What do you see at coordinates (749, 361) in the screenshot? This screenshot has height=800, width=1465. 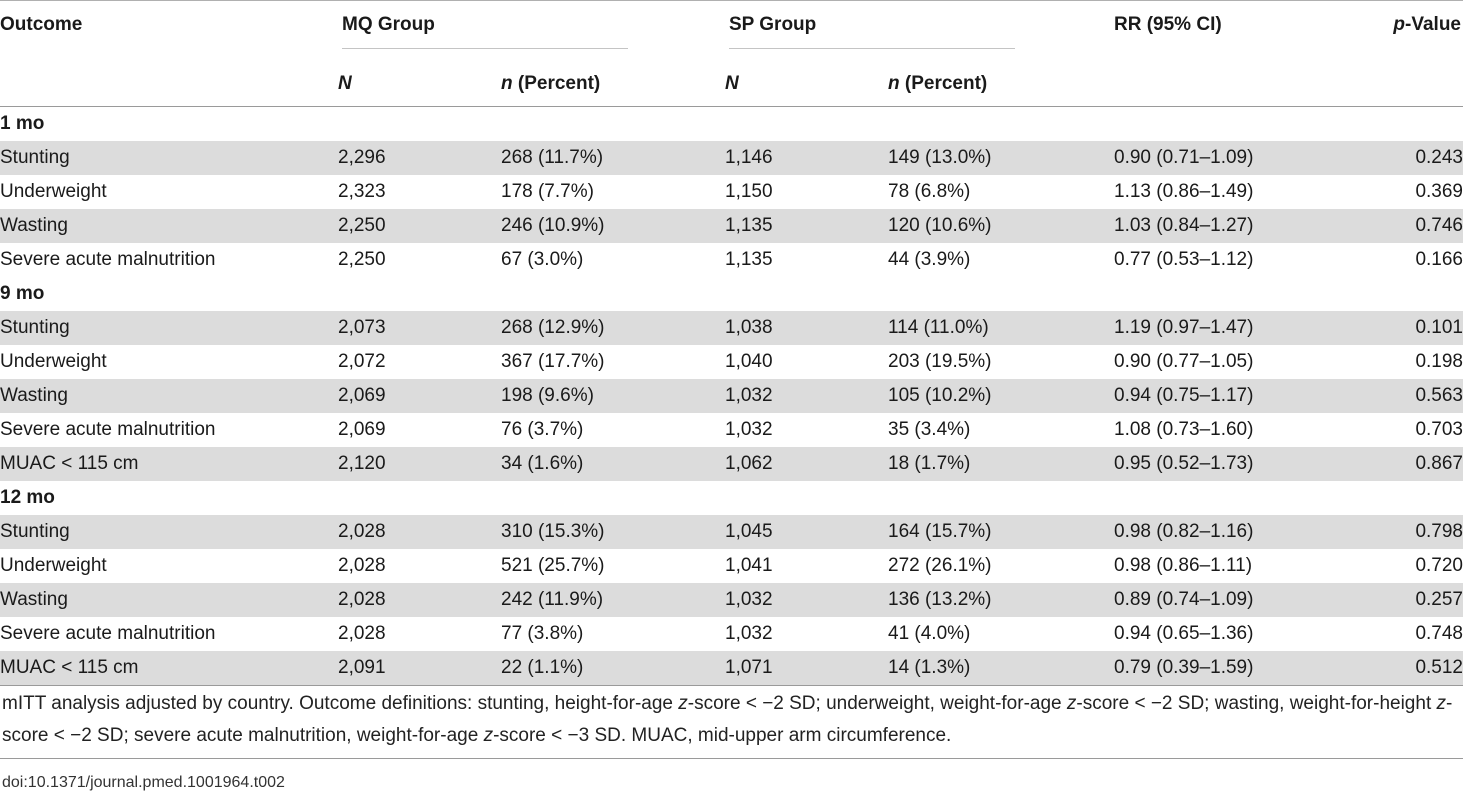 I see `sp-N-cell: 1,040` at bounding box center [749, 361].